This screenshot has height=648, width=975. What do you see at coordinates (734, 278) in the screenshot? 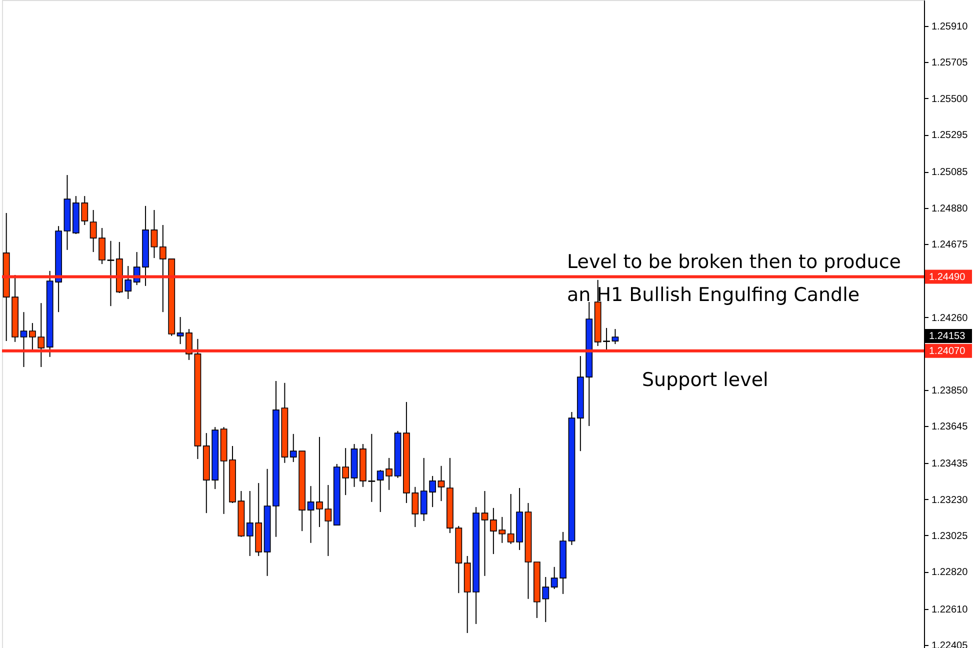
I see `annotation: Level to be broken then to produce an H1 Bullish Engulfing Candle` at bounding box center [734, 278].